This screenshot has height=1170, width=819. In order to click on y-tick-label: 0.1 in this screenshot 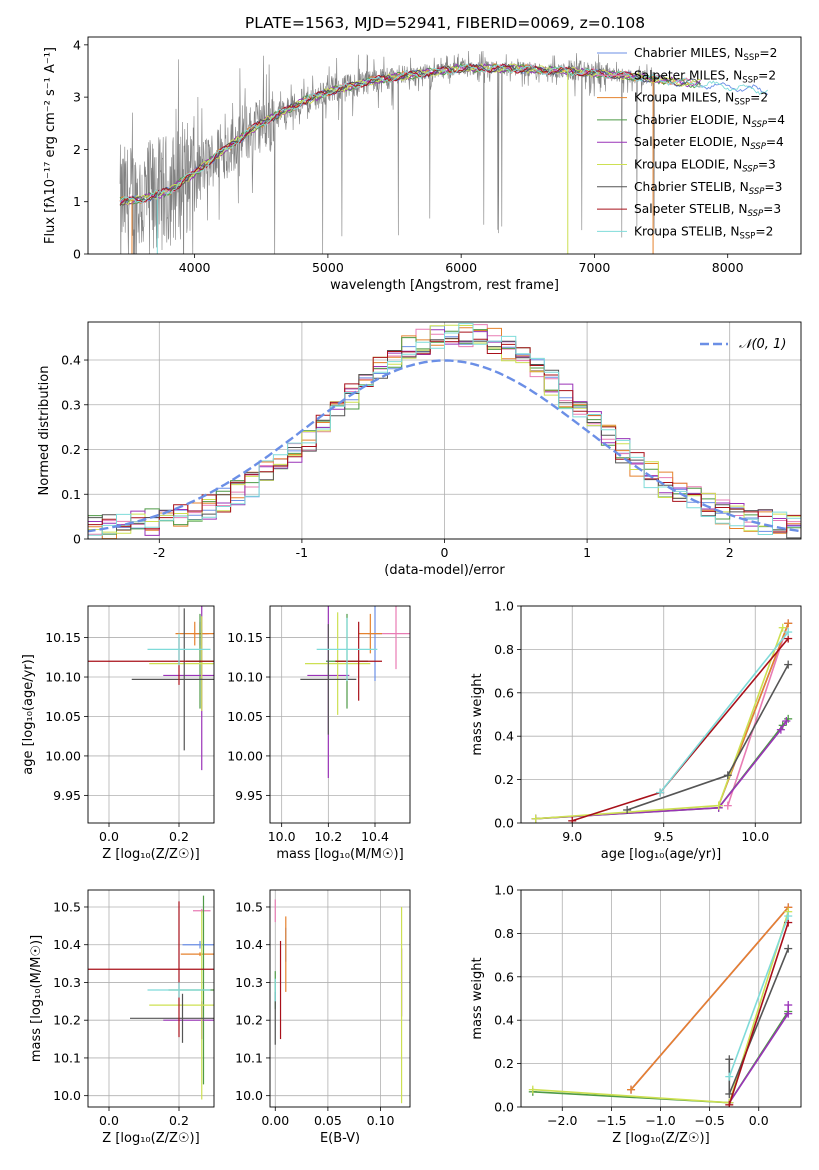, I will do `click(71, 494)`.